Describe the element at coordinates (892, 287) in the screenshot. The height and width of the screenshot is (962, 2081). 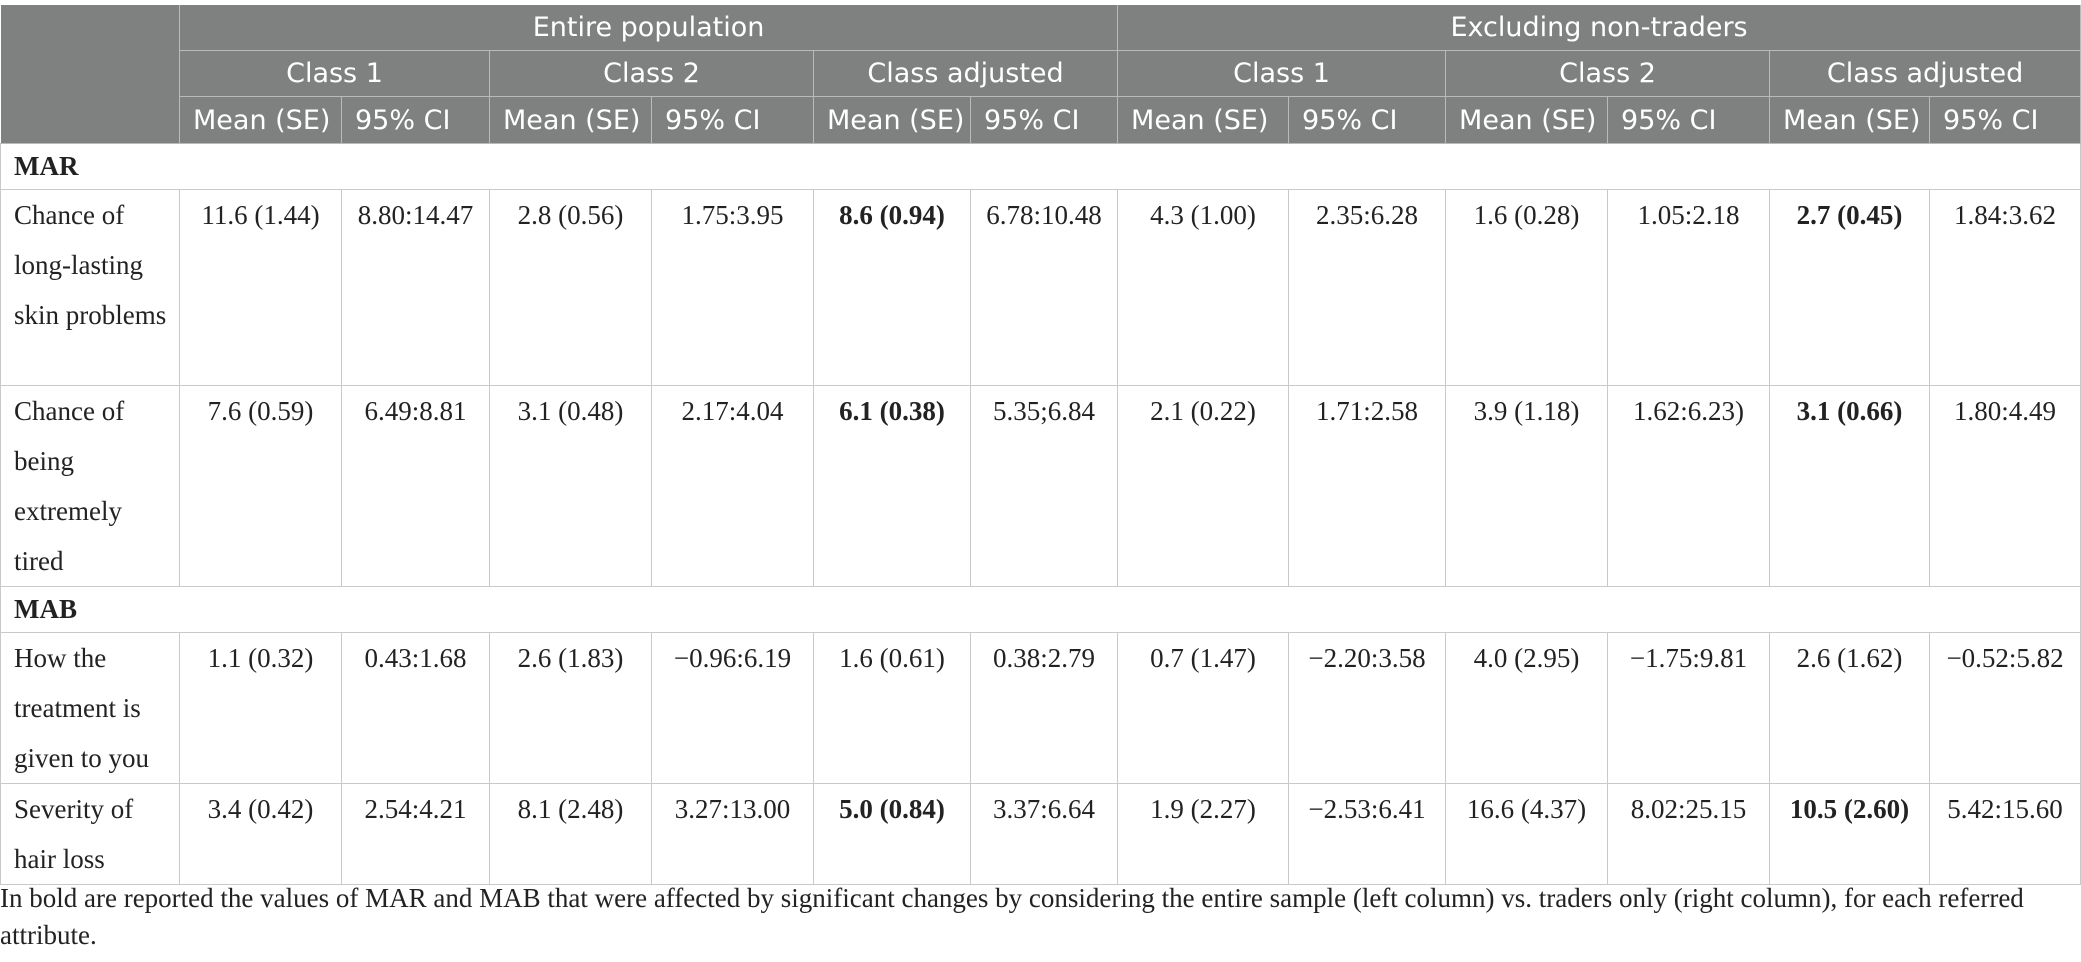
I see `table-cell-bold: 8.6 (0.94)` at that location.